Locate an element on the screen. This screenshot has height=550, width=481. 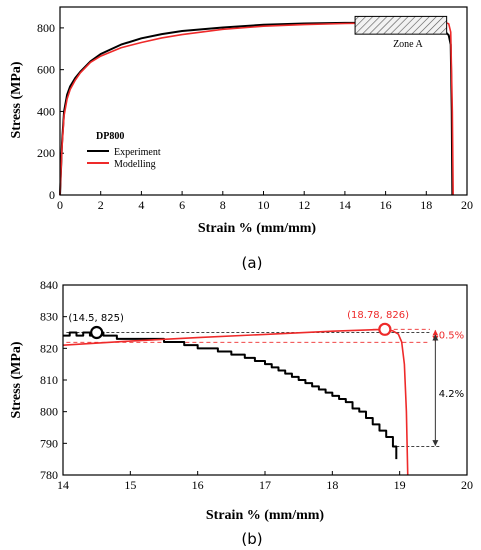
chart-a-x-tick-label: 16 is located at coordinates (386, 205).